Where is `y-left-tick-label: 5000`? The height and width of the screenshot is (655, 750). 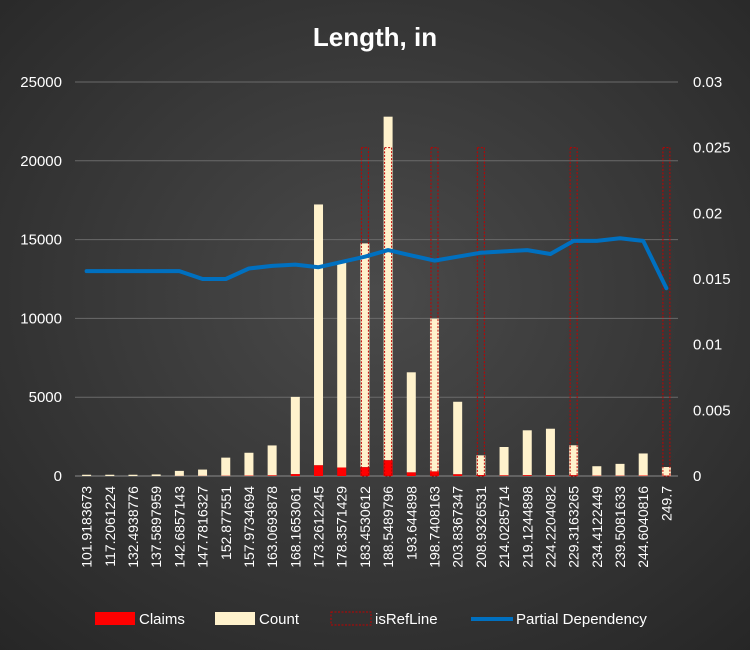
y-left-tick-label: 5000 is located at coordinates (45, 397).